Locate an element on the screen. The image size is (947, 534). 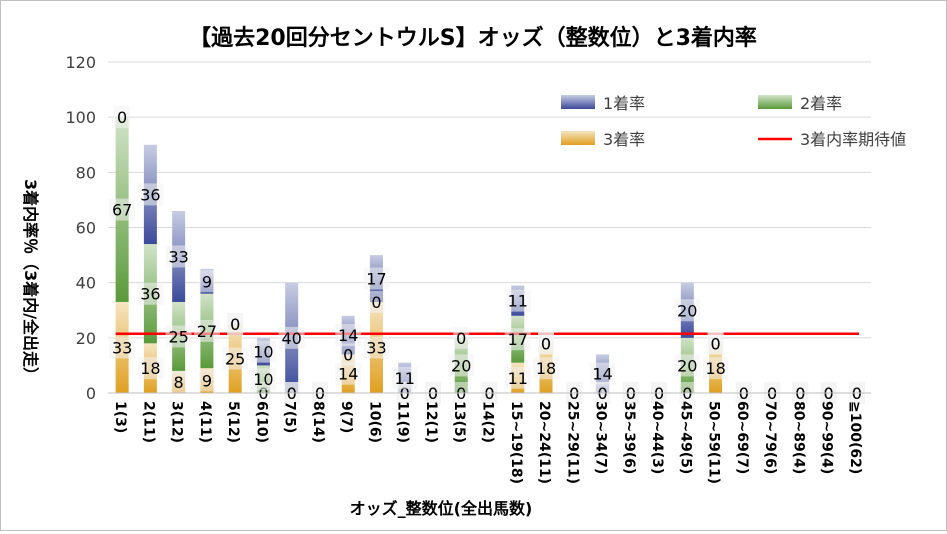
x-tick-label: 5(12) is located at coordinates (233, 422).